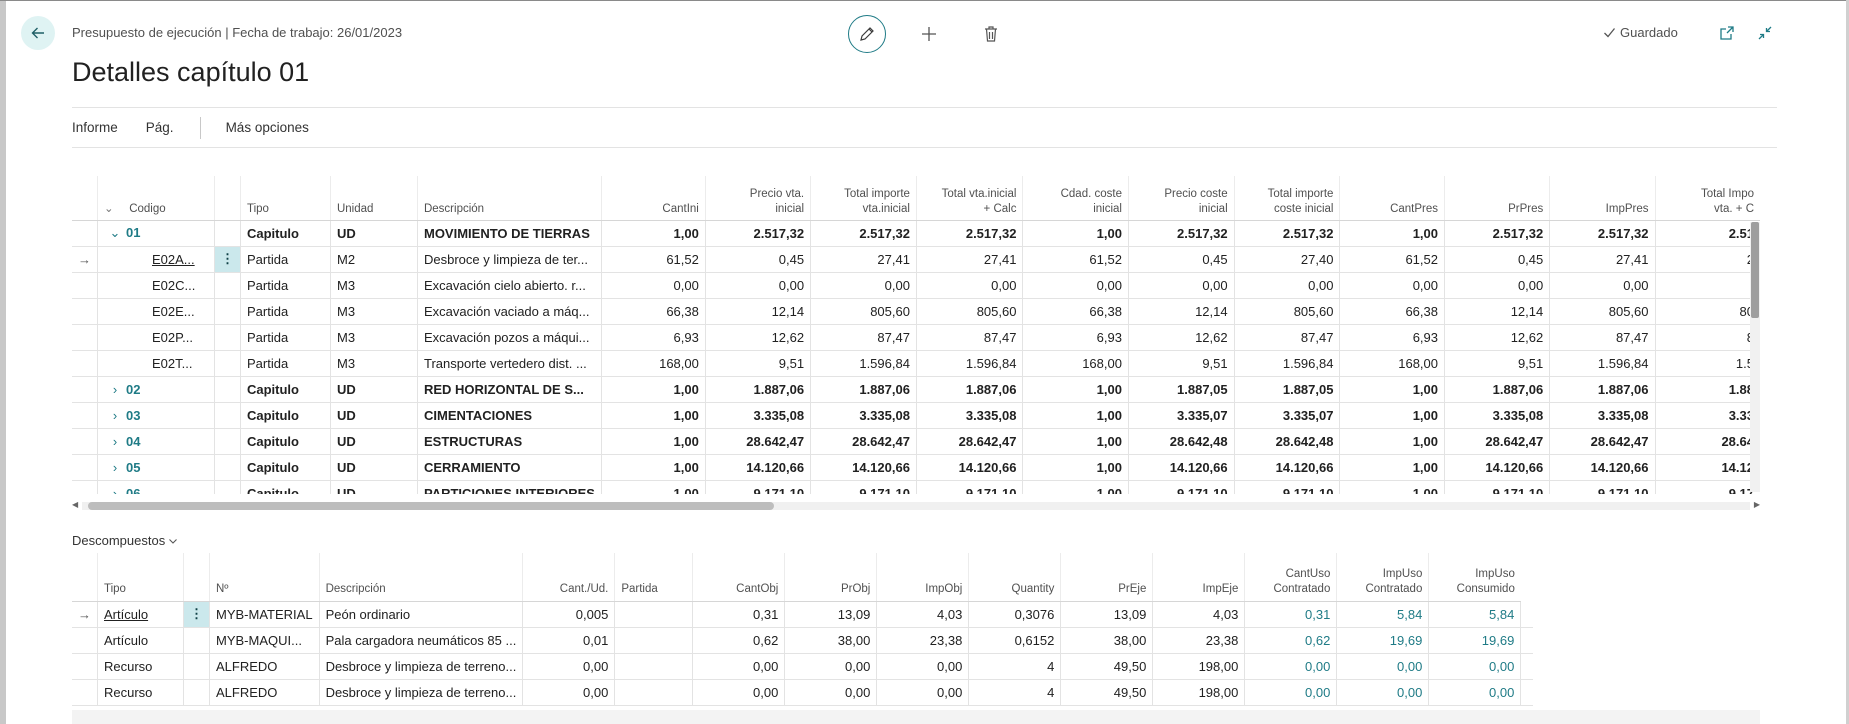  What do you see at coordinates (85, 198) in the screenshot?
I see `select-all-toggle` at bounding box center [85, 198].